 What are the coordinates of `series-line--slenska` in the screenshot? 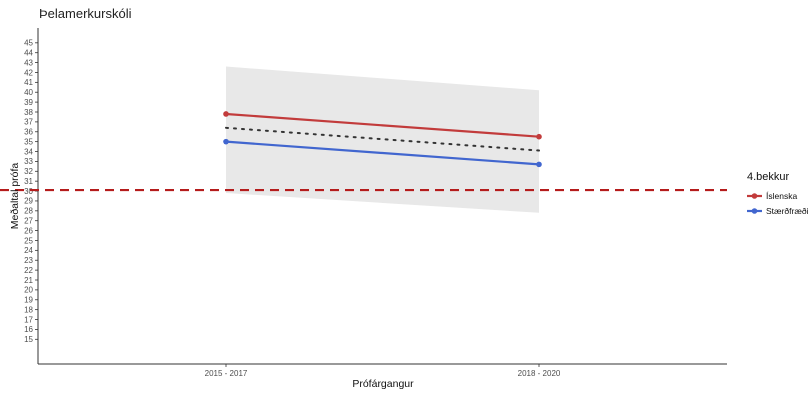 It's located at (382, 125).